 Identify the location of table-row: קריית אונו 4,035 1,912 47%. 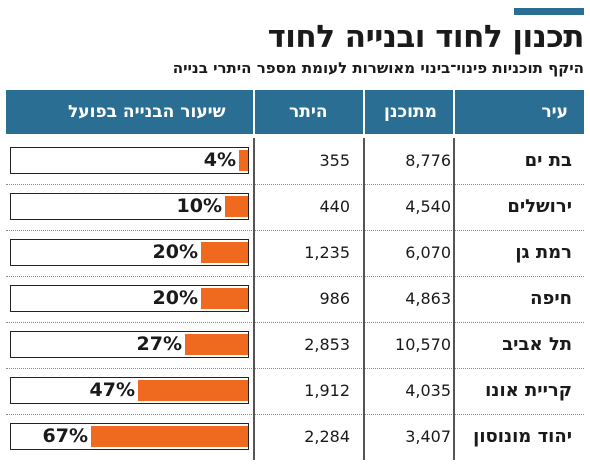
(295, 391).